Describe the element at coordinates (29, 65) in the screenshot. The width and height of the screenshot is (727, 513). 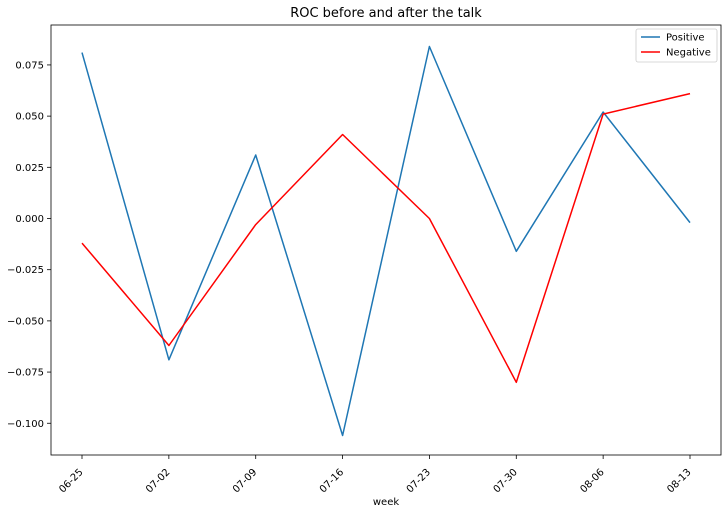
I see `y-tick-label: 0.075` at that location.